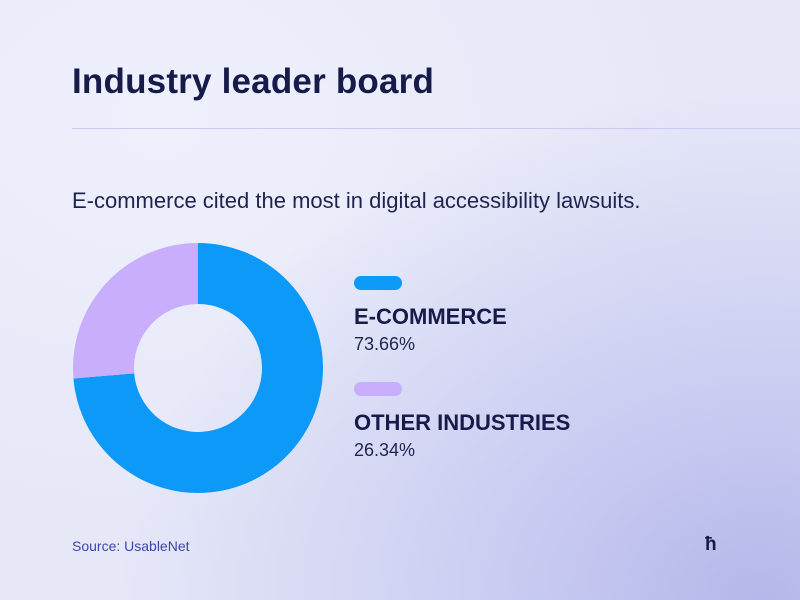 This screenshot has height=600, width=800. Describe the element at coordinates (385, 450) in the screenshot. I see `legend-value-other-industries: 26.34%` at that location.